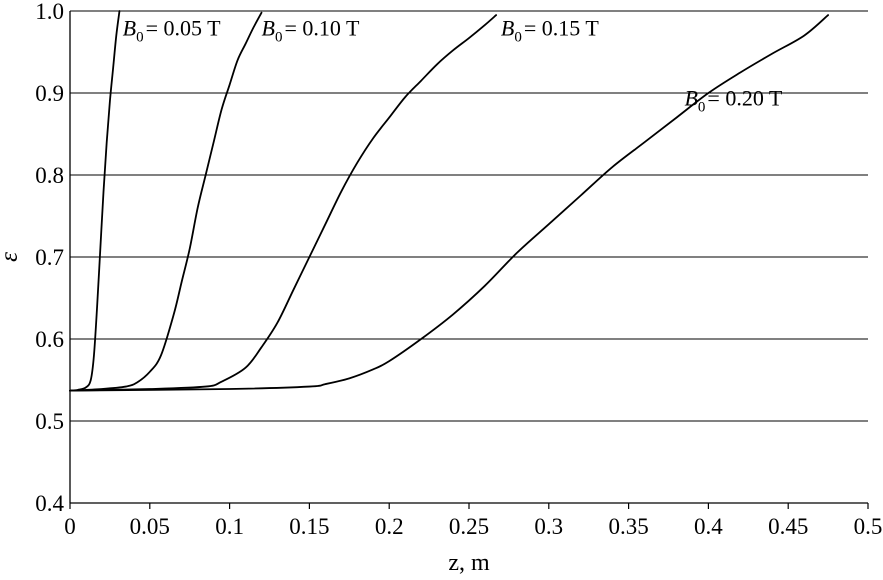  I want to click on x-tick-label: 0.3, so click(548, 526).